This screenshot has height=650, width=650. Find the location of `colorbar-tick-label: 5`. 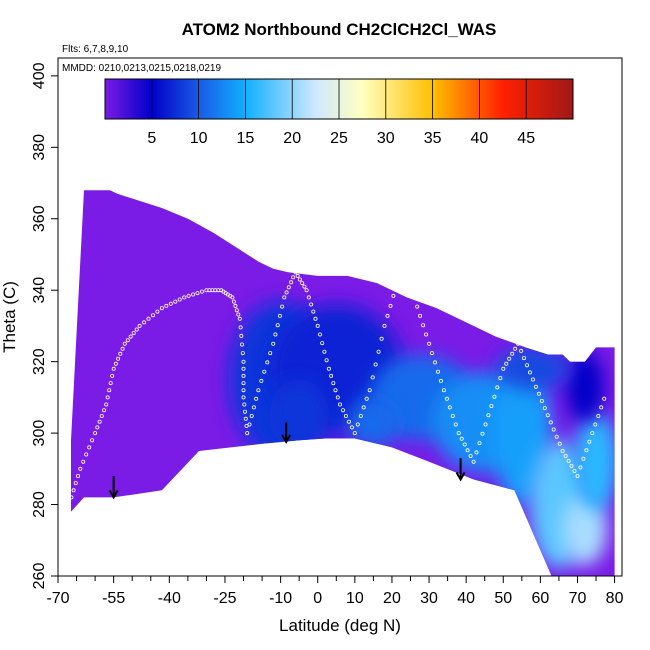

colorbar-tick-label: 5 is located at coordinates (151, 138).